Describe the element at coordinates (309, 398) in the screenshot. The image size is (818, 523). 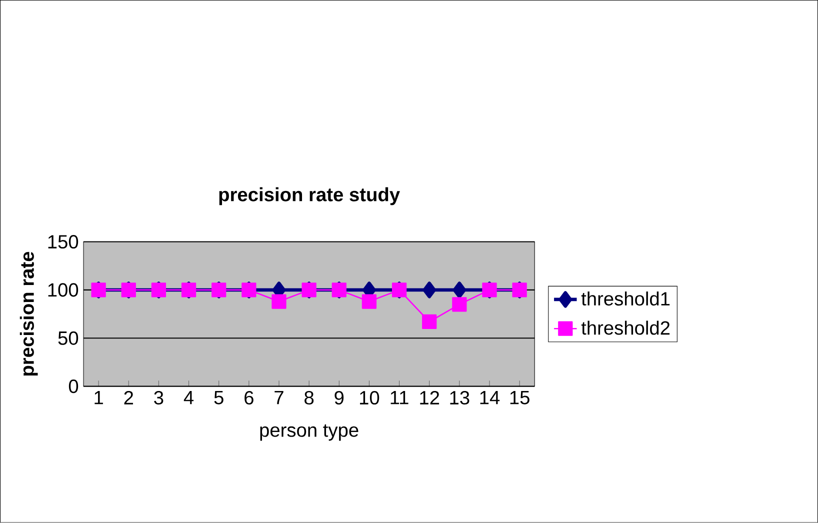
I see `x-tick-label: 8` at that location.